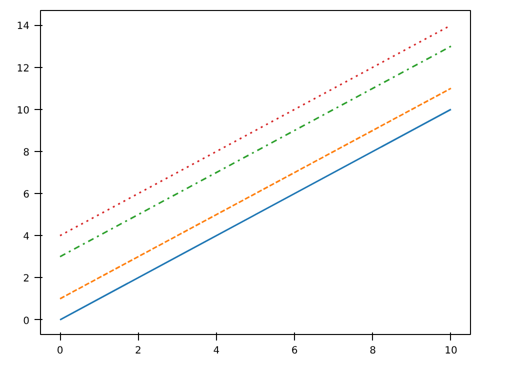  What do you see at coordinates (26, 152) in the screenshot?
I see `y-tick-label: 8` at bounding box center [26, 152].